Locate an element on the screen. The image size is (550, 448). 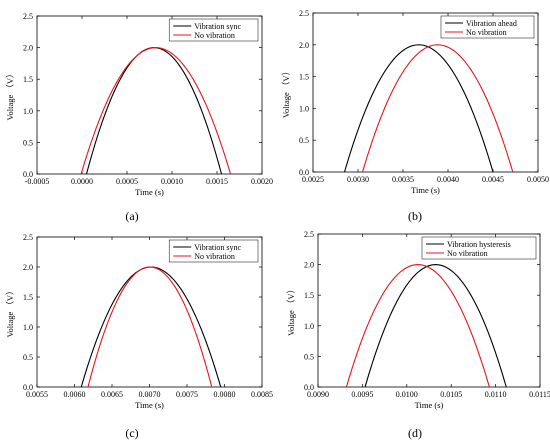
x-tick-label: 0.0000 is located at coordinates (82, 181).